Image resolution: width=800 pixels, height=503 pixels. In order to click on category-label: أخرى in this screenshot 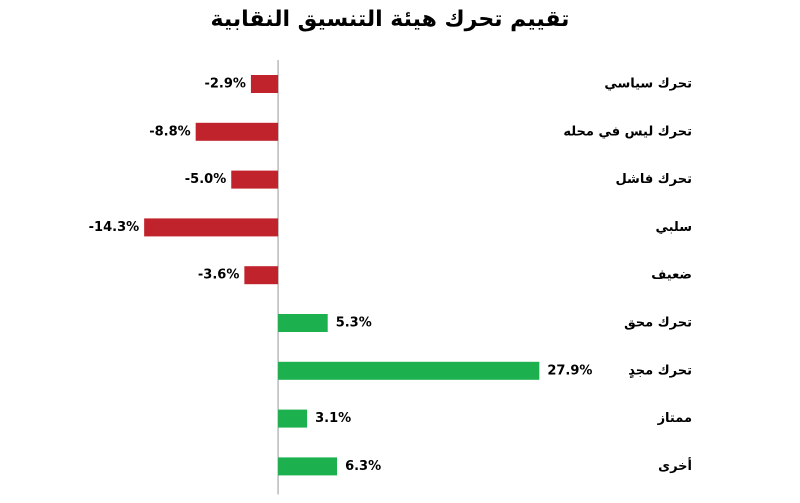, I will do `click(675, 465)`.